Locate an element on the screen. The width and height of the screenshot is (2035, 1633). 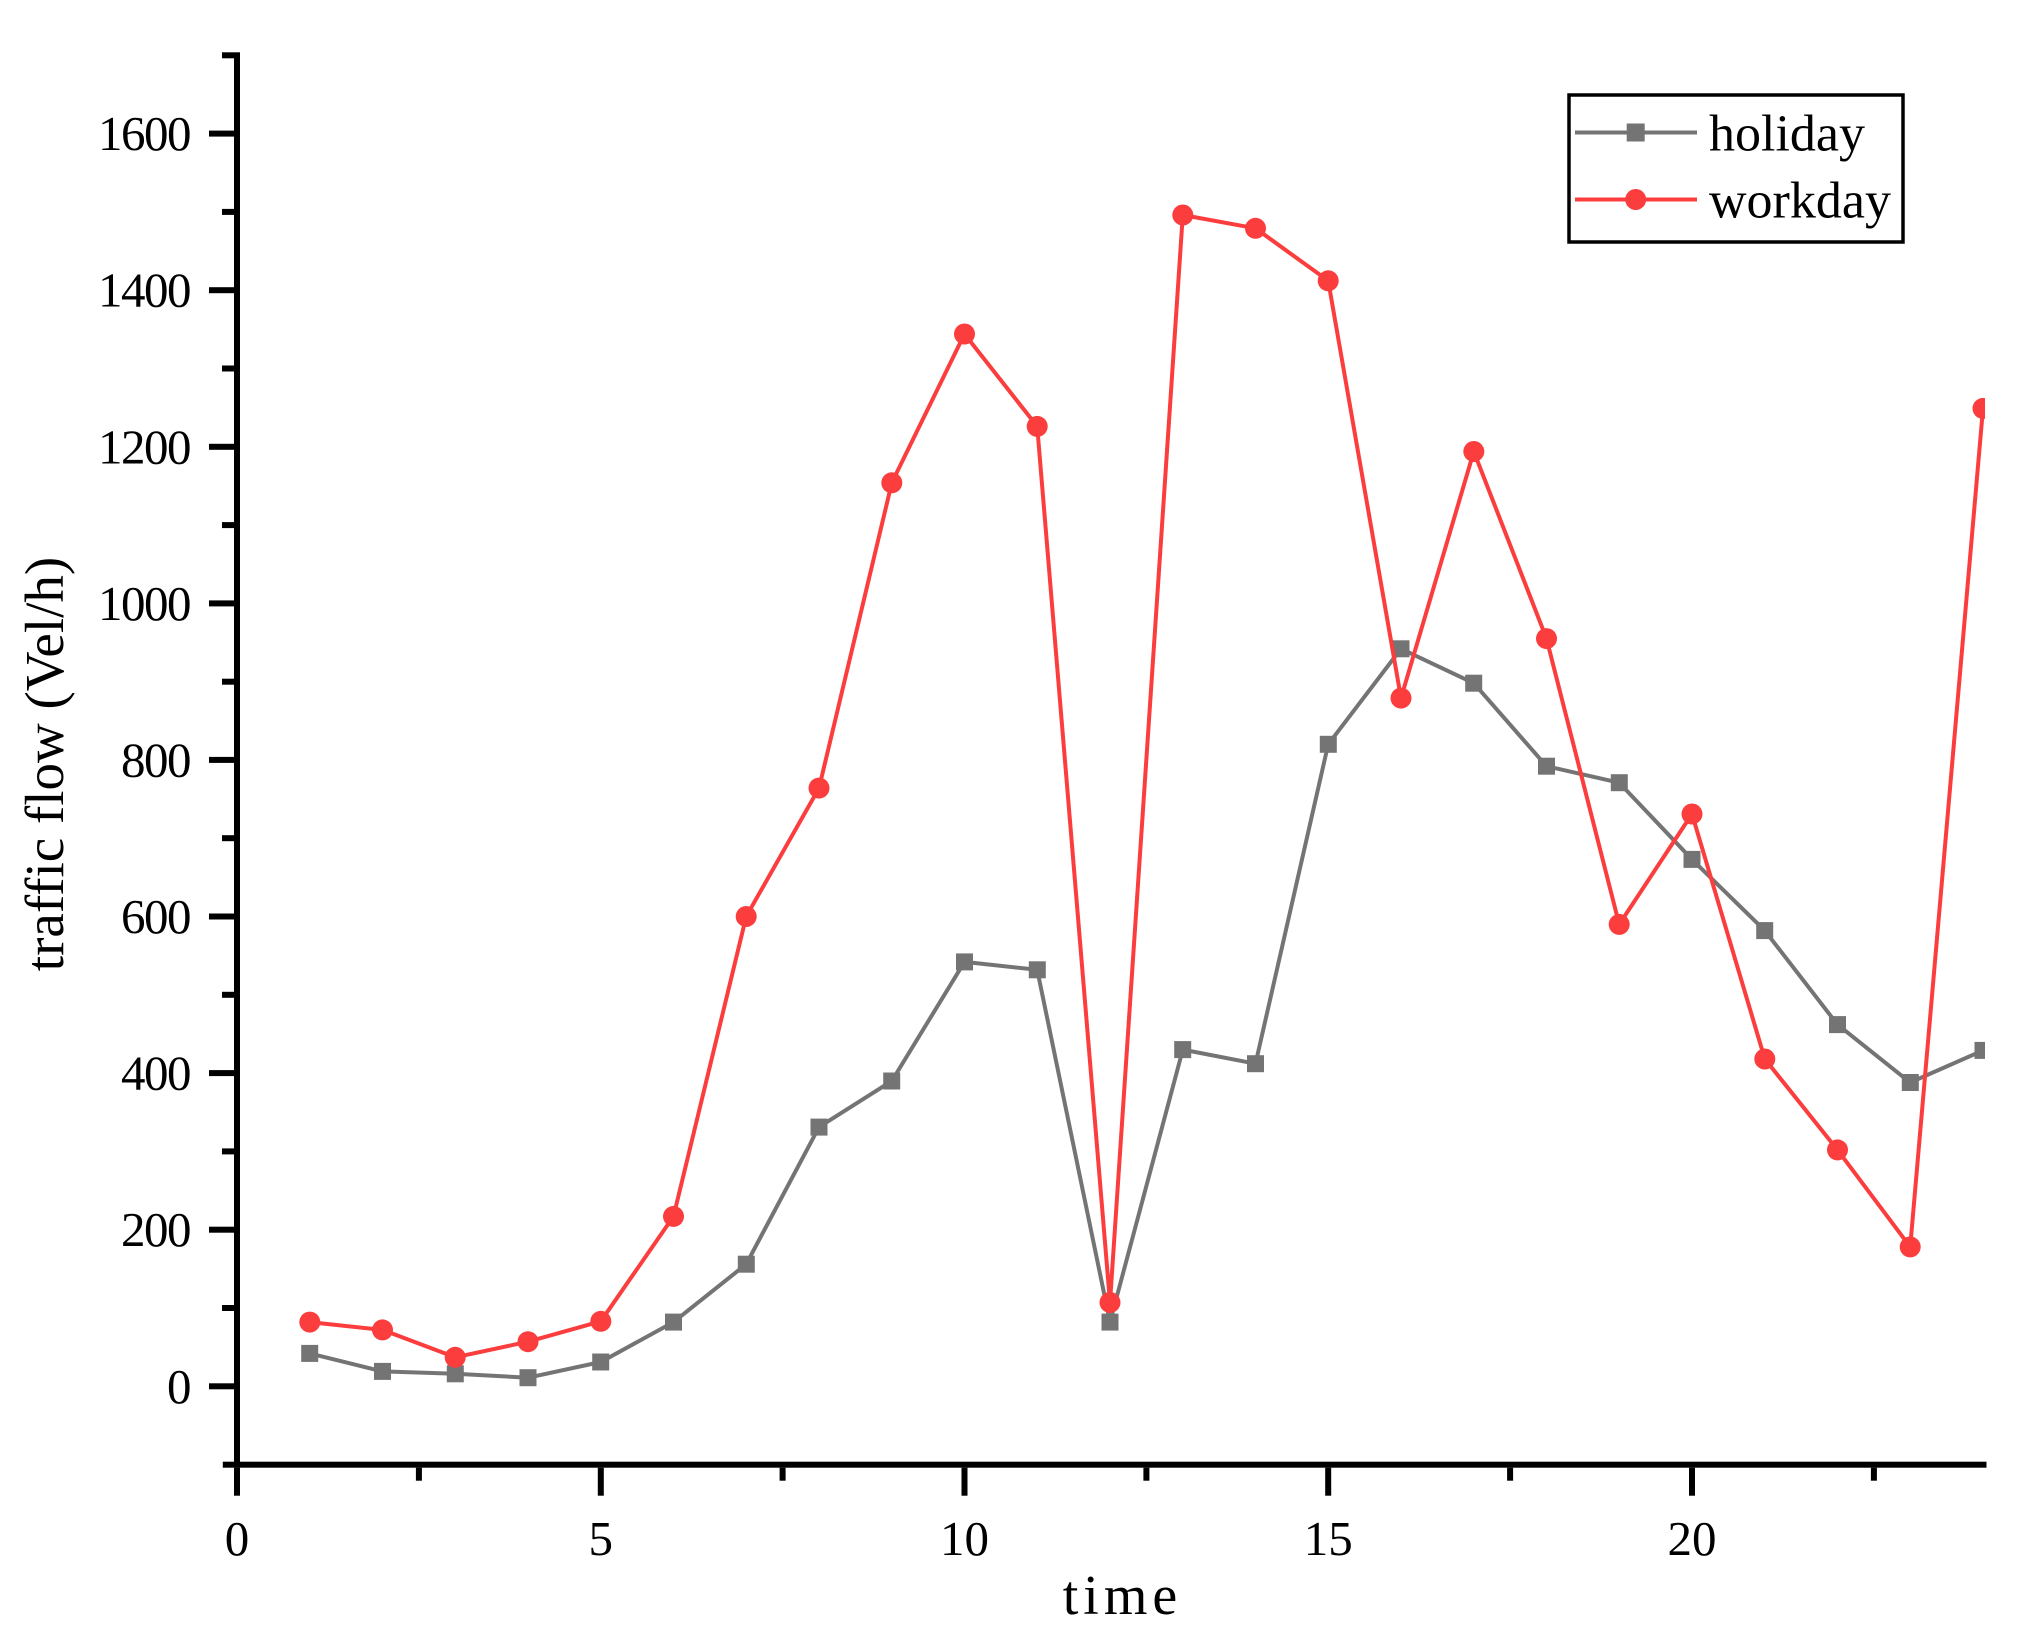
svg-text: 400 is located at coordinates (155, 1073).